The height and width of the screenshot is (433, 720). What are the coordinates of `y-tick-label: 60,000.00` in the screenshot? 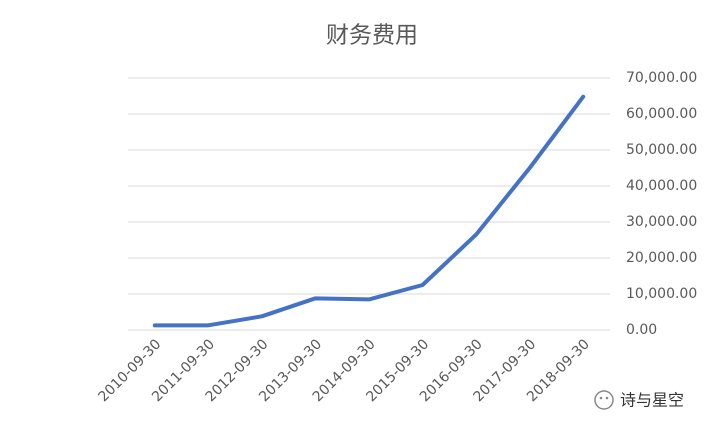 It's located at (661, 114).